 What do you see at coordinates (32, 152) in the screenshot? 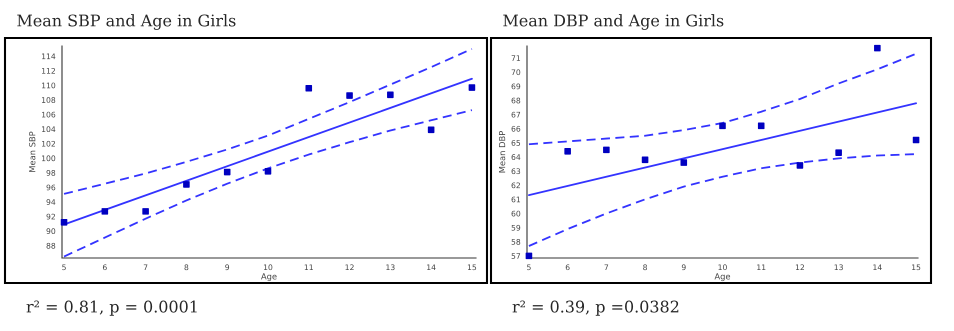
I see `y-axis-title: Mean SBP` at bounding box center [32, 152].